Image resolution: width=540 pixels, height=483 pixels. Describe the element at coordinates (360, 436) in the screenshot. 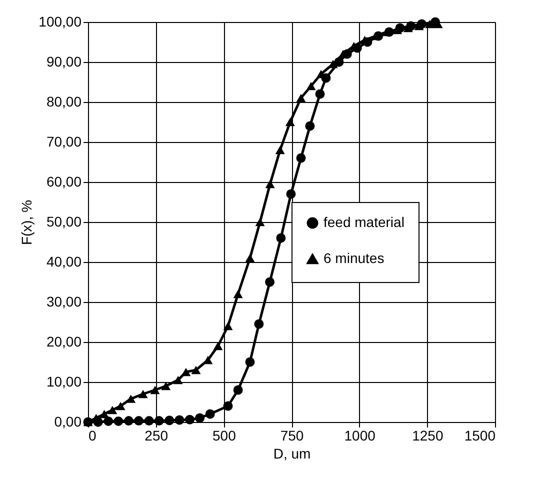

I see `x-tick-label: 1000` at that location.